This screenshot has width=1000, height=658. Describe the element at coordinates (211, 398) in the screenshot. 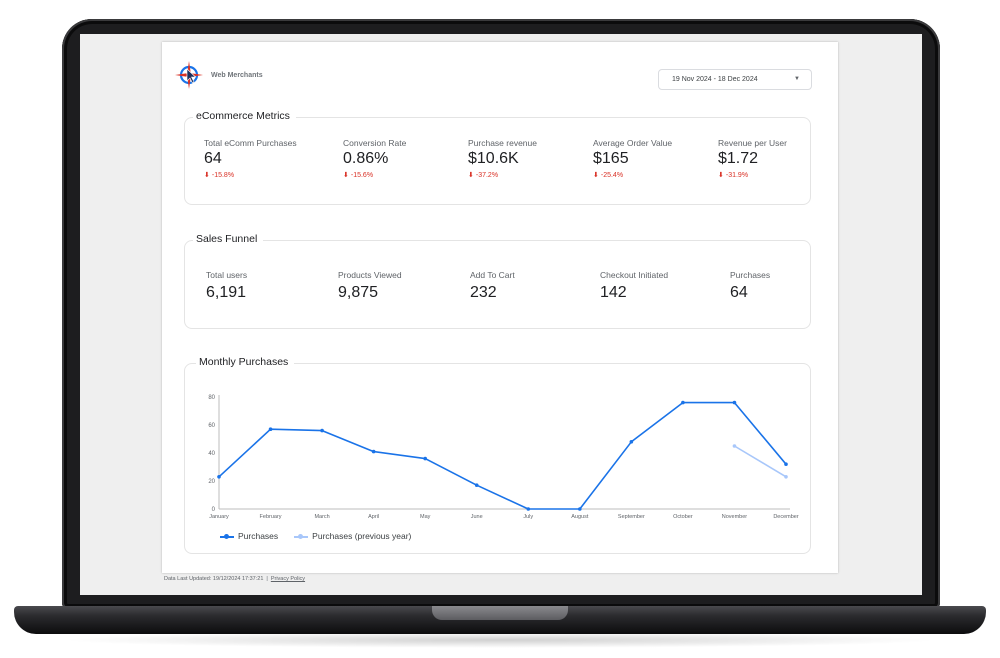

I see `y-tick-label: 80` at that location.